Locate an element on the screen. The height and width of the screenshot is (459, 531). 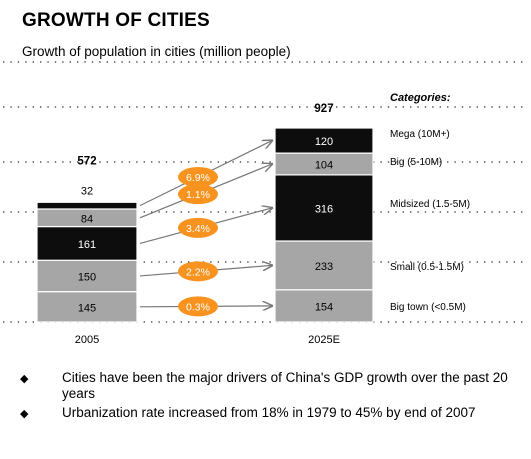
data-label: 150 is located at coordinates (87, 277).